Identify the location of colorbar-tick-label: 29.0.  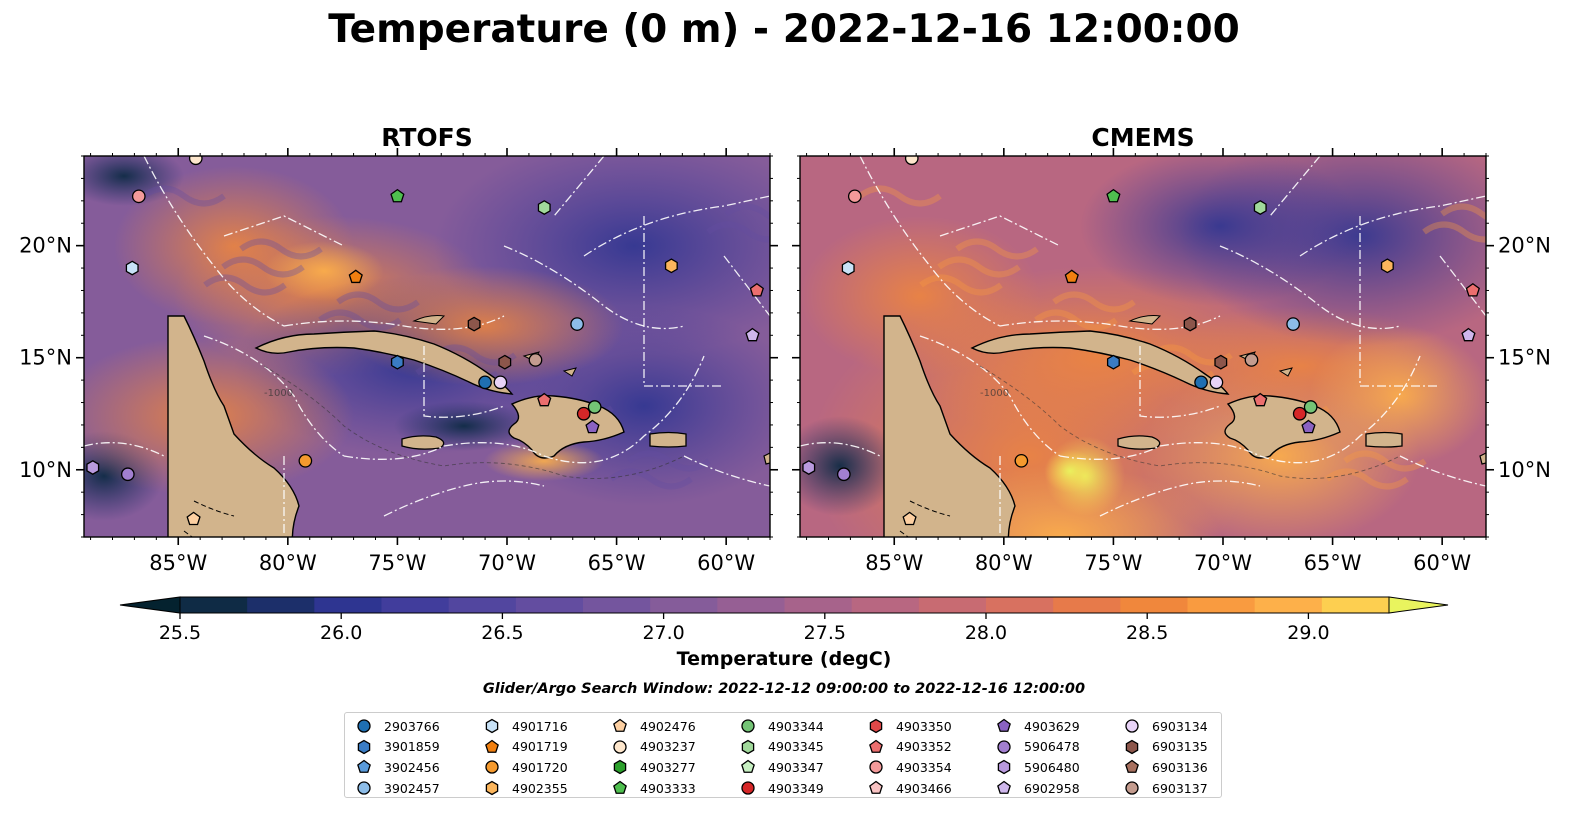
(1308, 633).